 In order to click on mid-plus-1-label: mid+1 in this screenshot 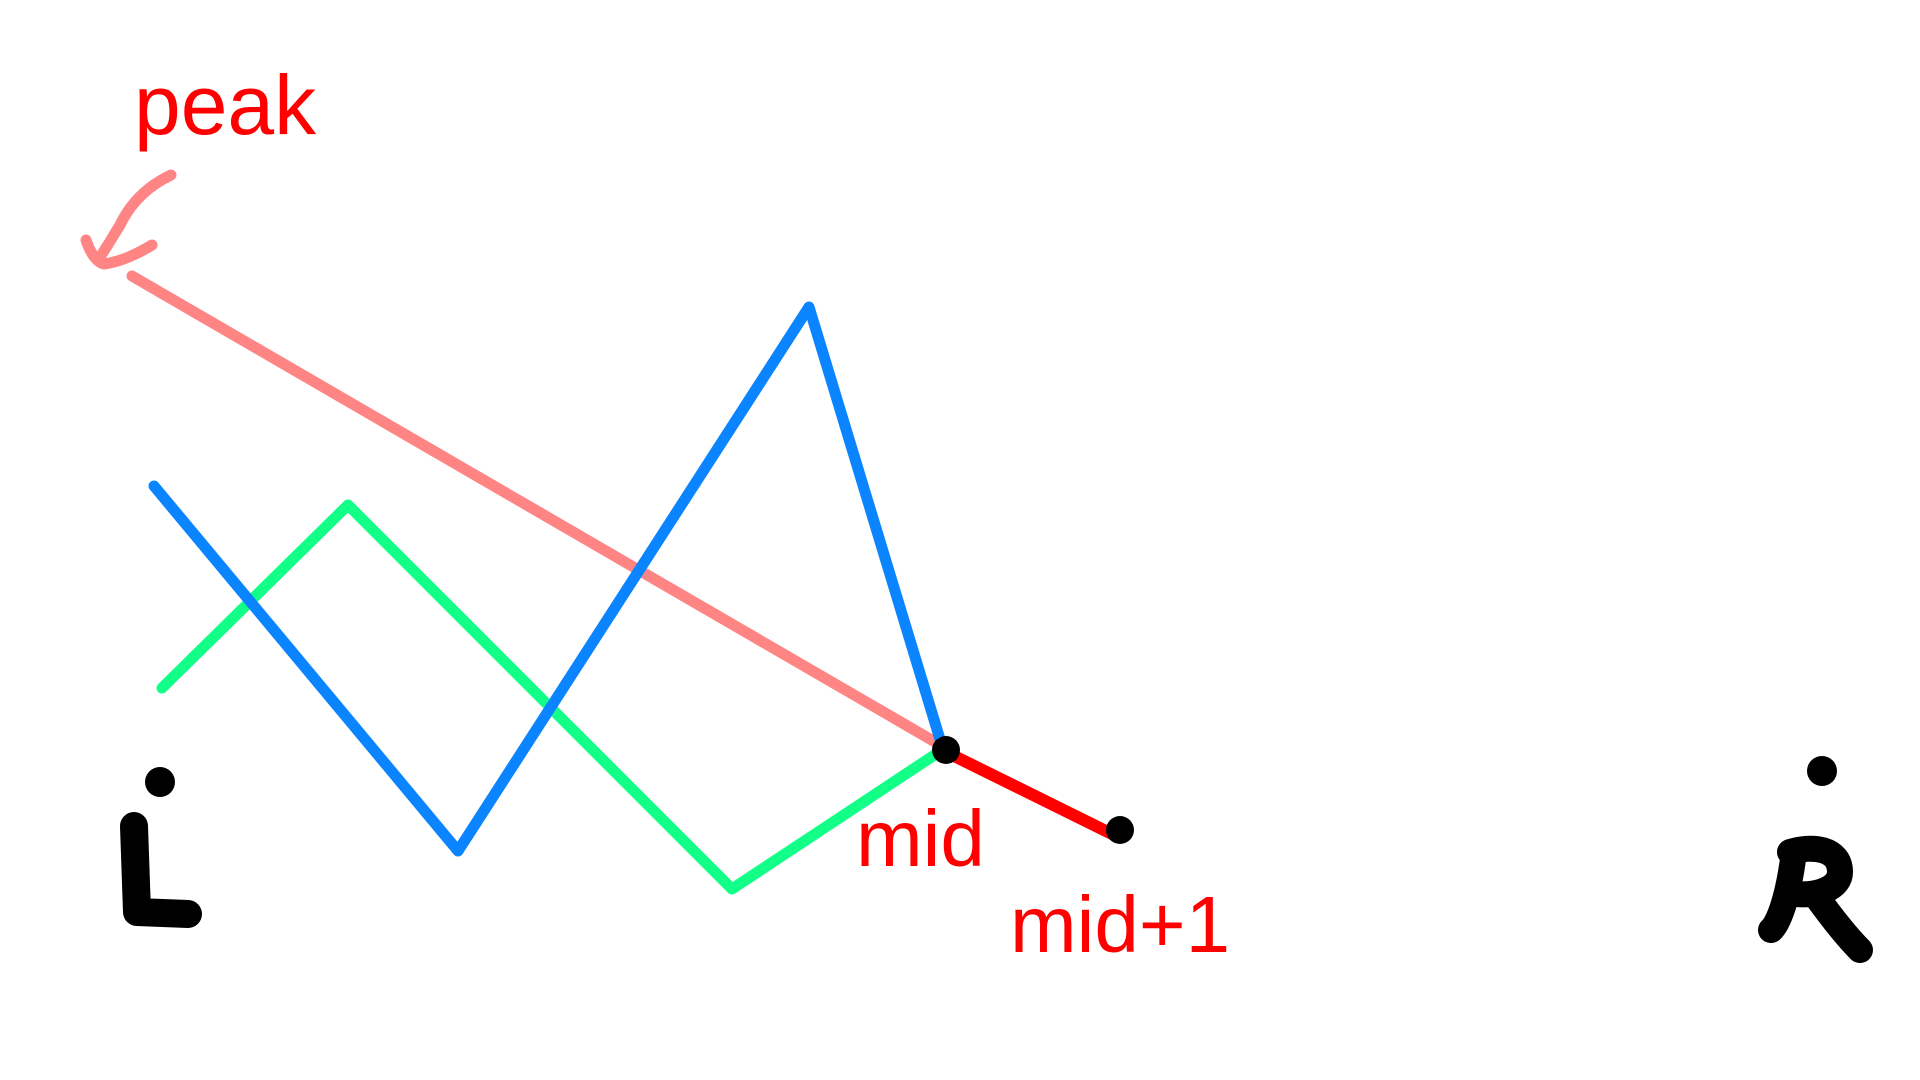, I will do `click(1120, 924)`.